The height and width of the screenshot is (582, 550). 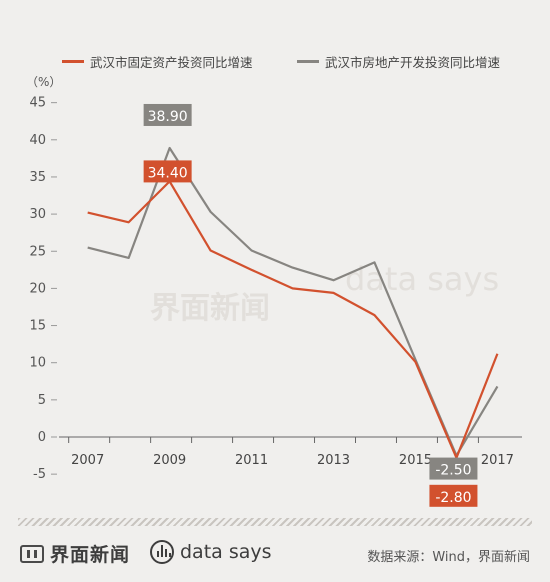 I want to click on y-tick-label: 20, so click(x=37, y=288).